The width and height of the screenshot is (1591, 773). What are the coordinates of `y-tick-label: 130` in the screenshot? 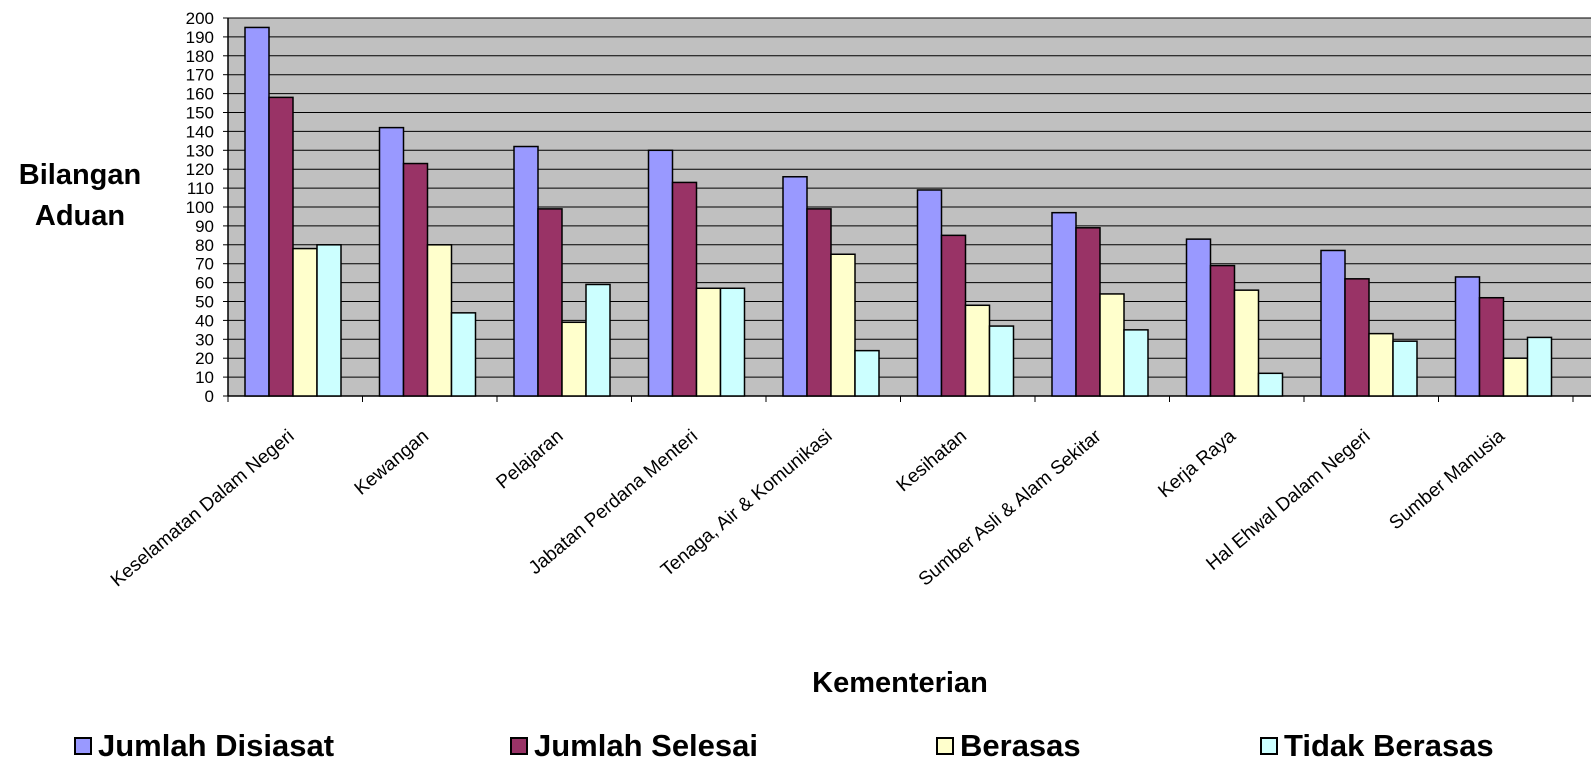 It's located at (200, 150).